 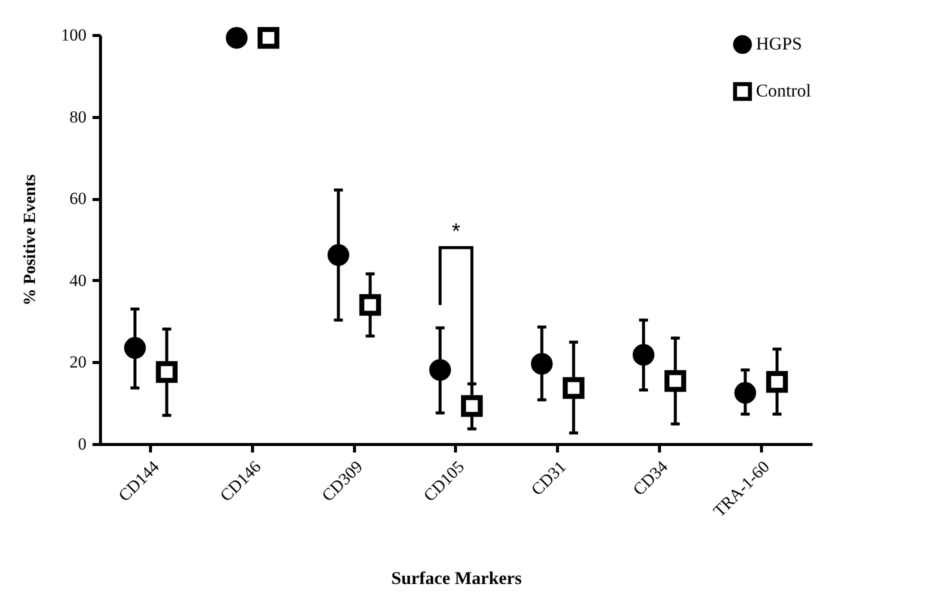 What do you see at coordinates (73, 35) in the screenshot?
I see `y-tick-label: 100` at bounding box center [73, 35].